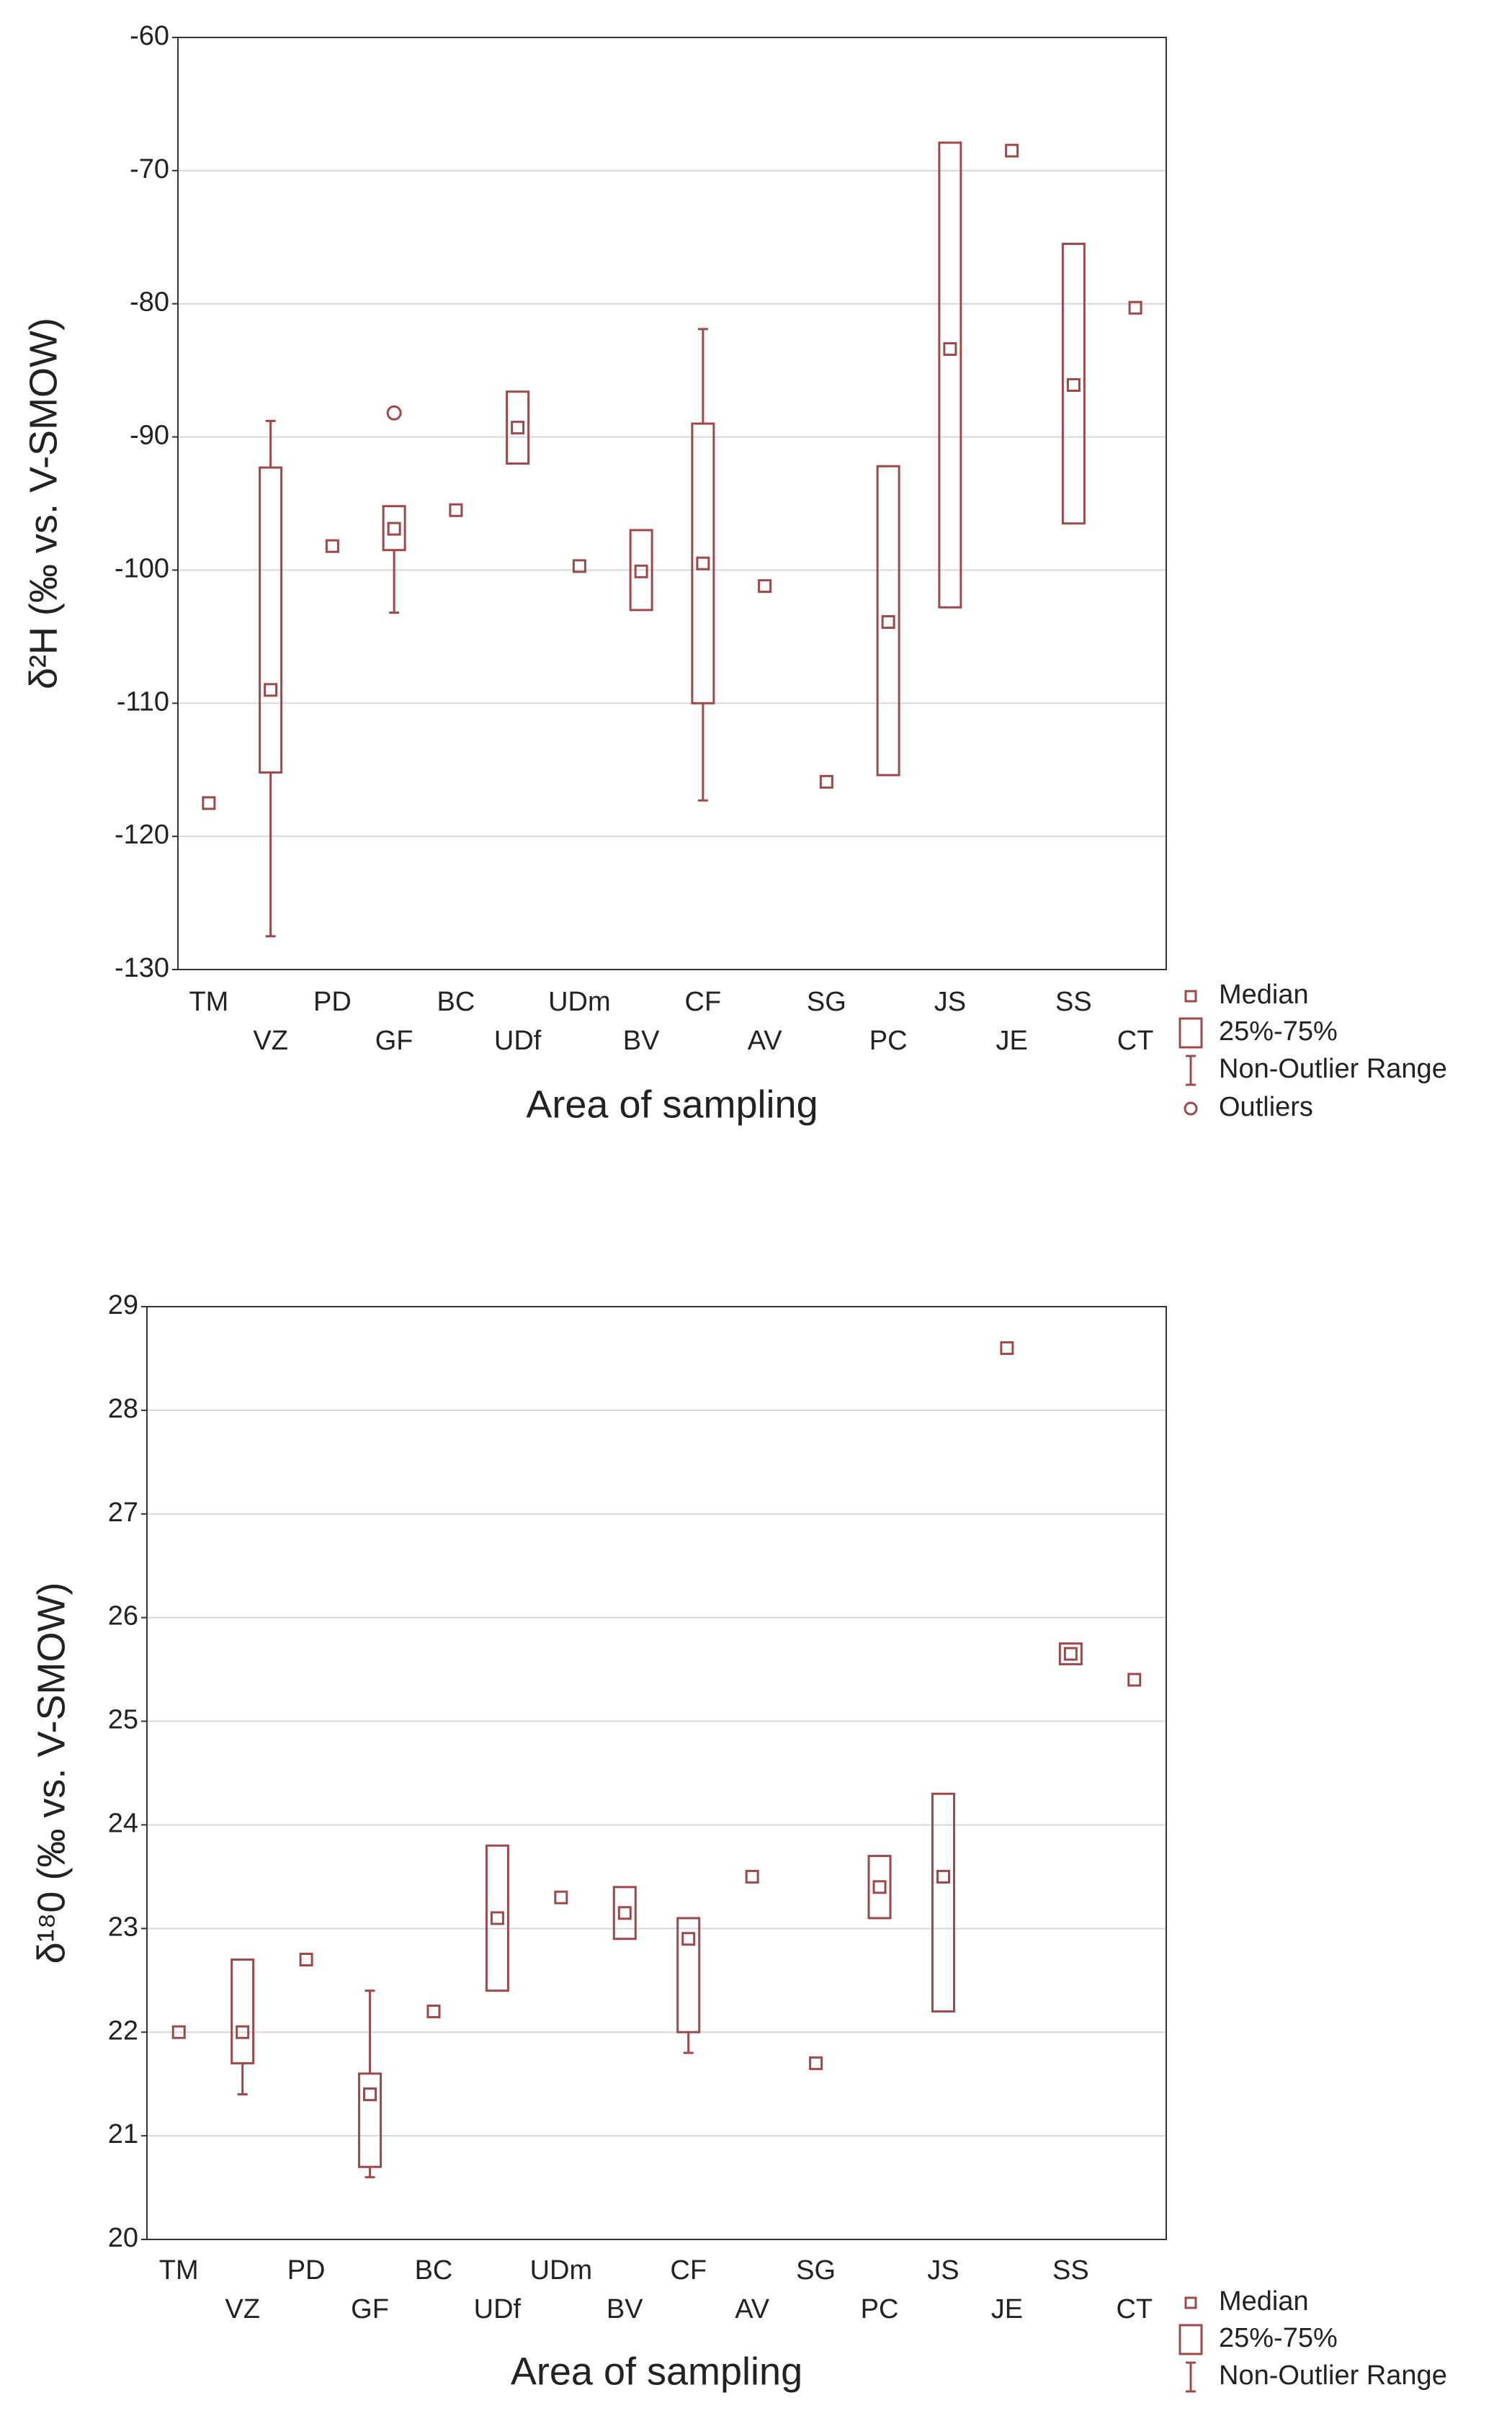  Describe the element at coordinates (123, 1823) in the screenshot. I see `y-tick-label: 24` at that location.